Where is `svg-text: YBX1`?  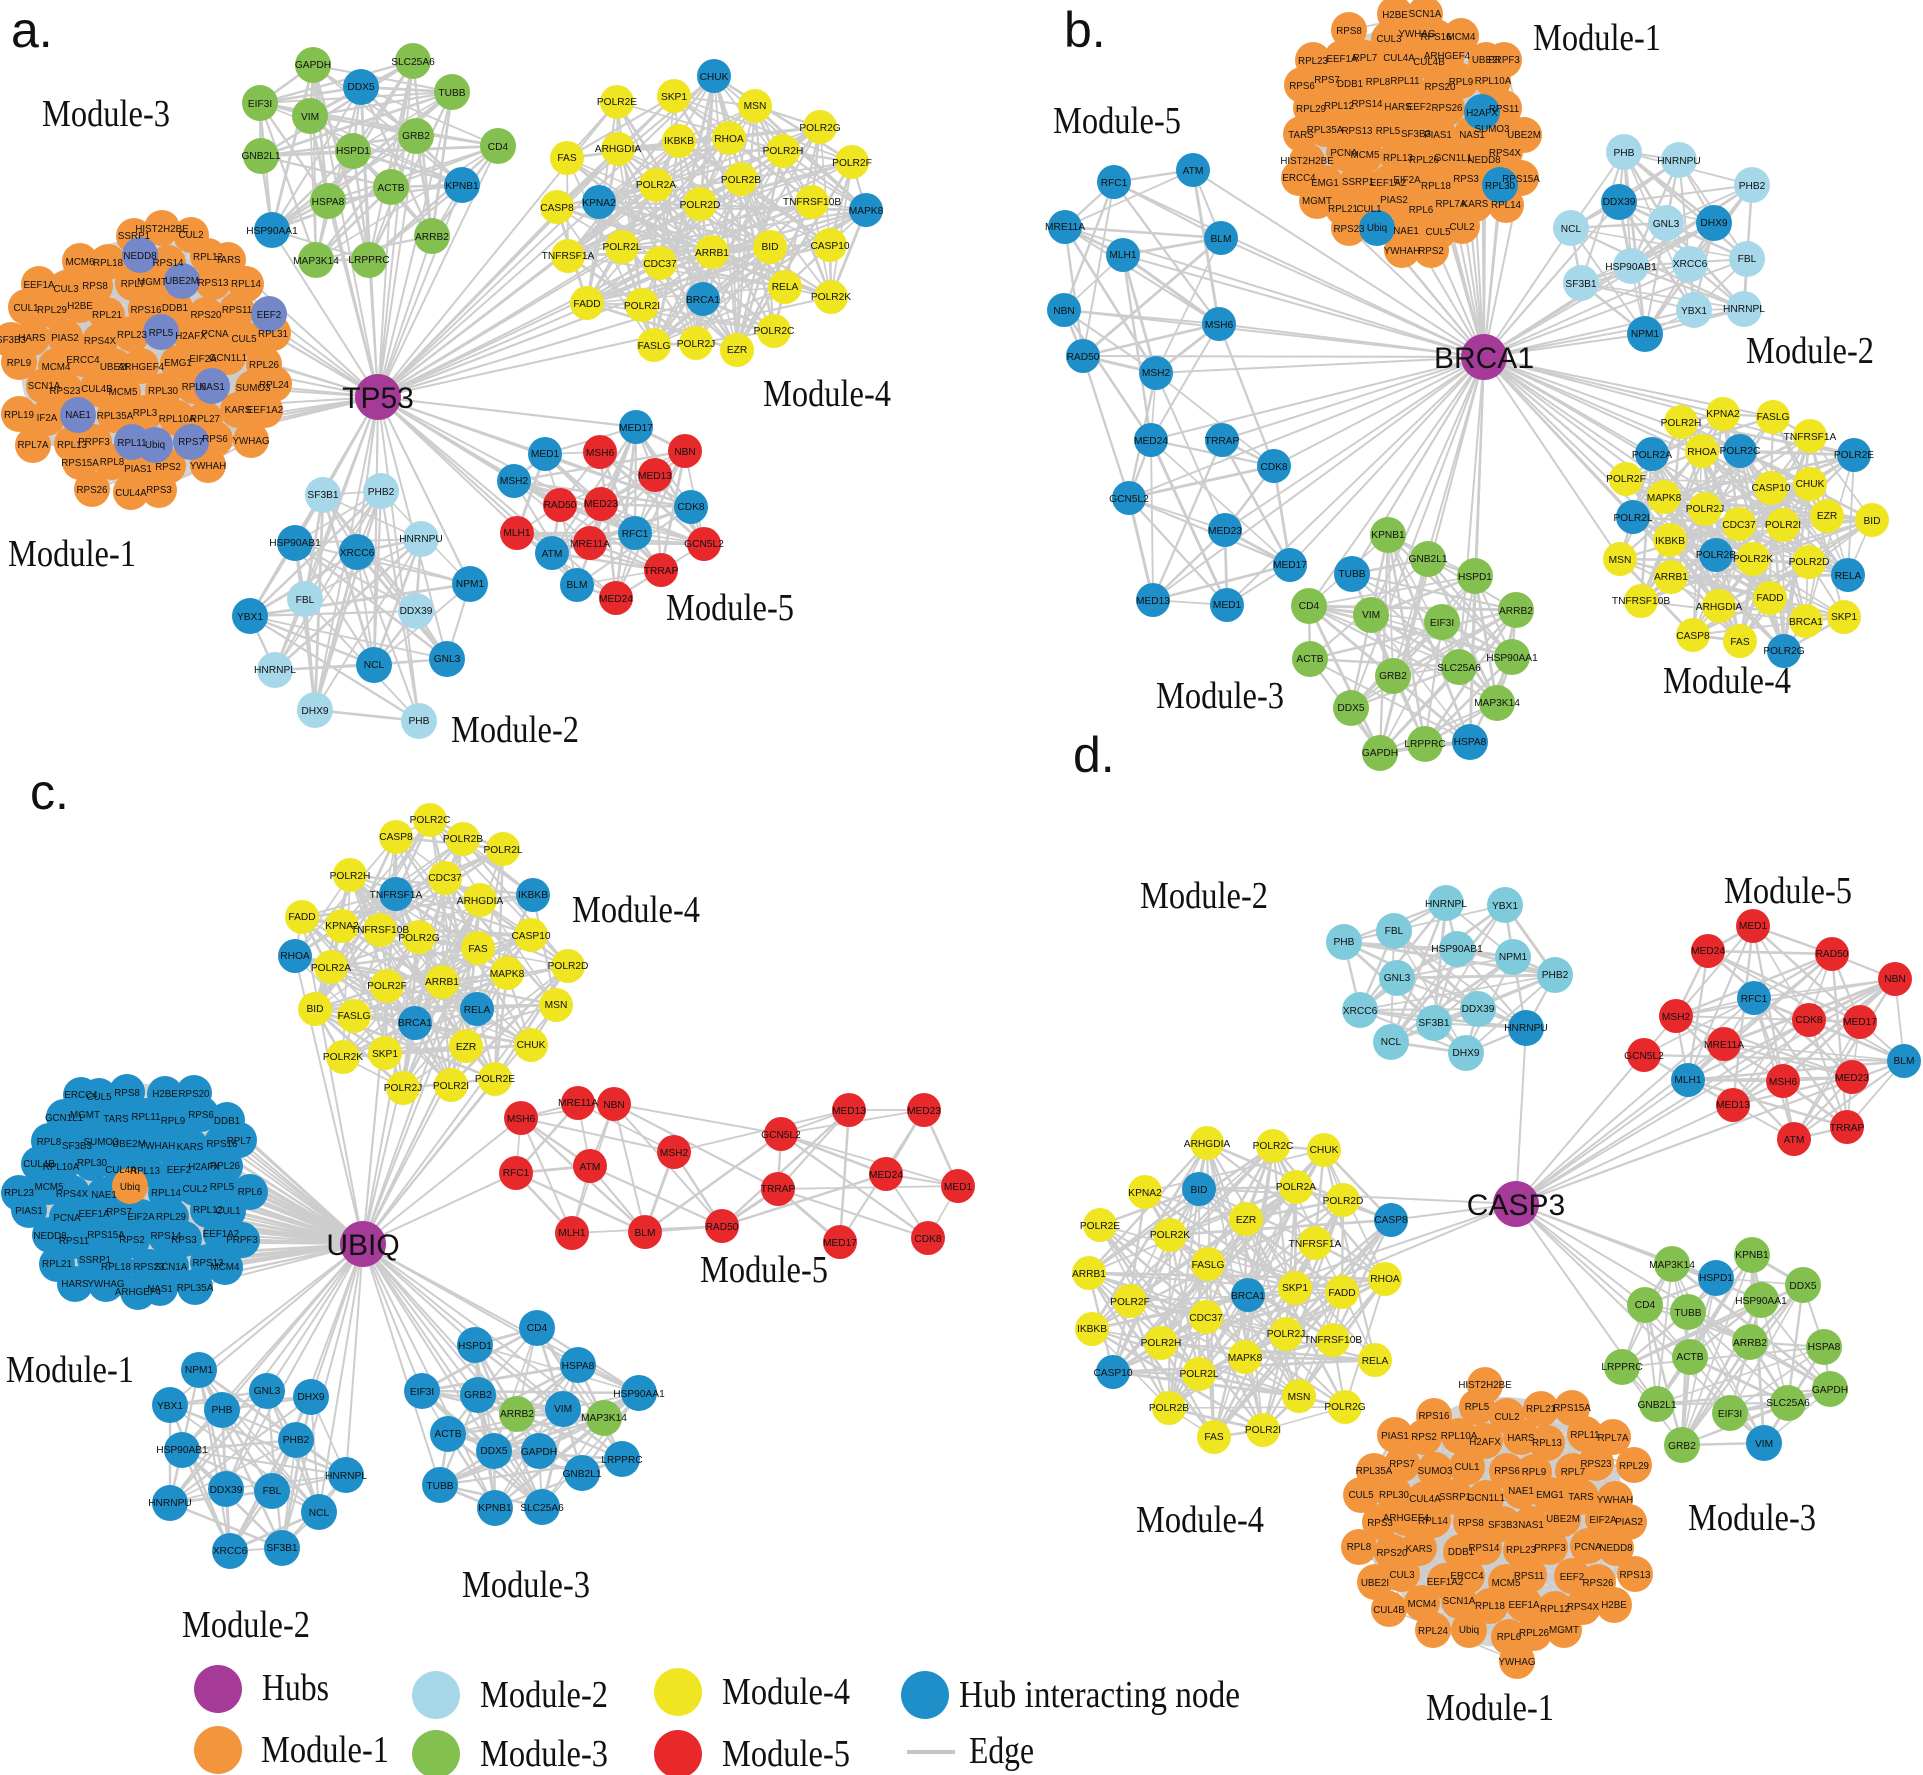
svg-text: YBX1 is located at coordinates (1694, 311).